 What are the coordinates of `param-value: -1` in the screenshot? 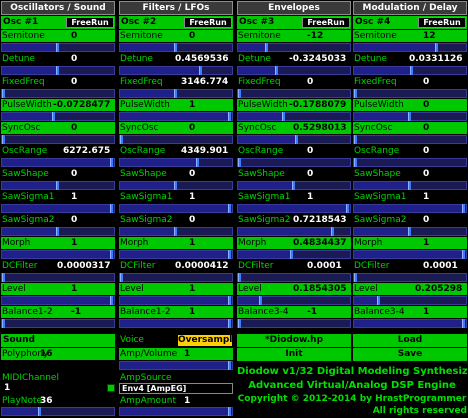 It's located at (312, 312).